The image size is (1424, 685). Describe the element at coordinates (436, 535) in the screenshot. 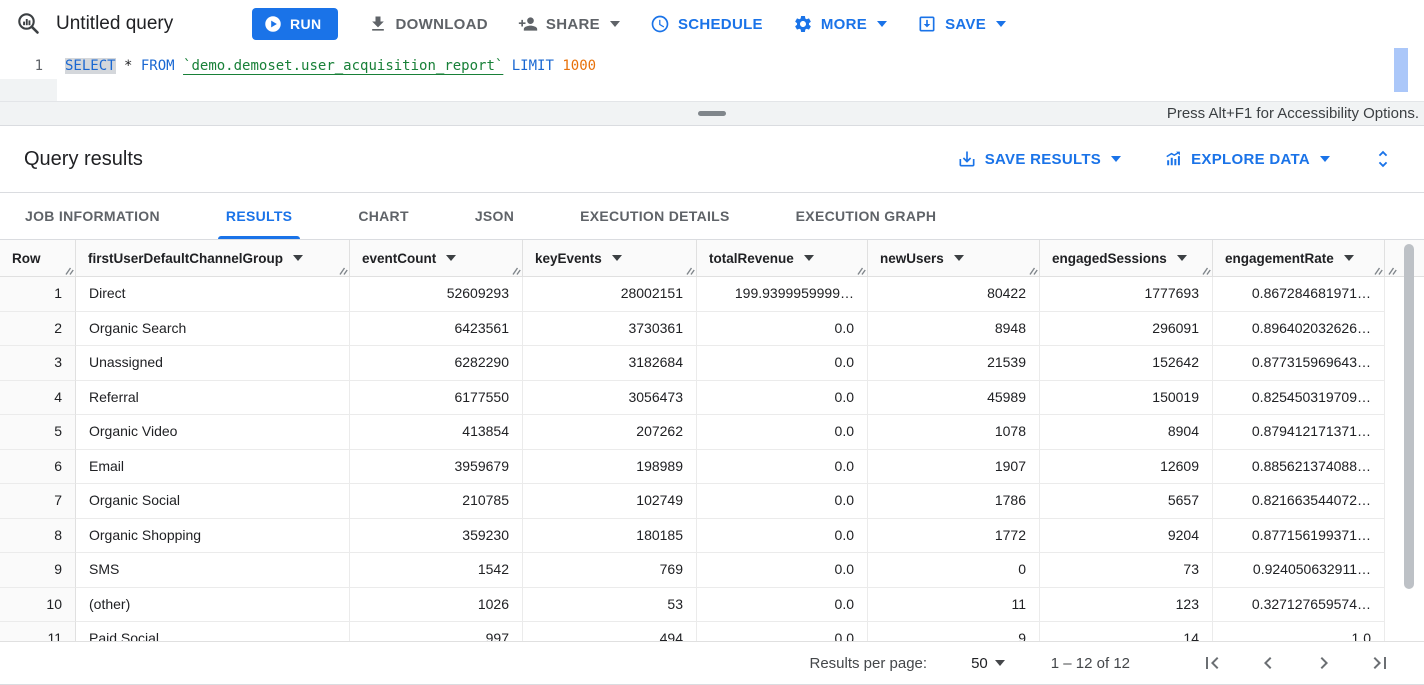

I see `table-cell: 359230` at that location.